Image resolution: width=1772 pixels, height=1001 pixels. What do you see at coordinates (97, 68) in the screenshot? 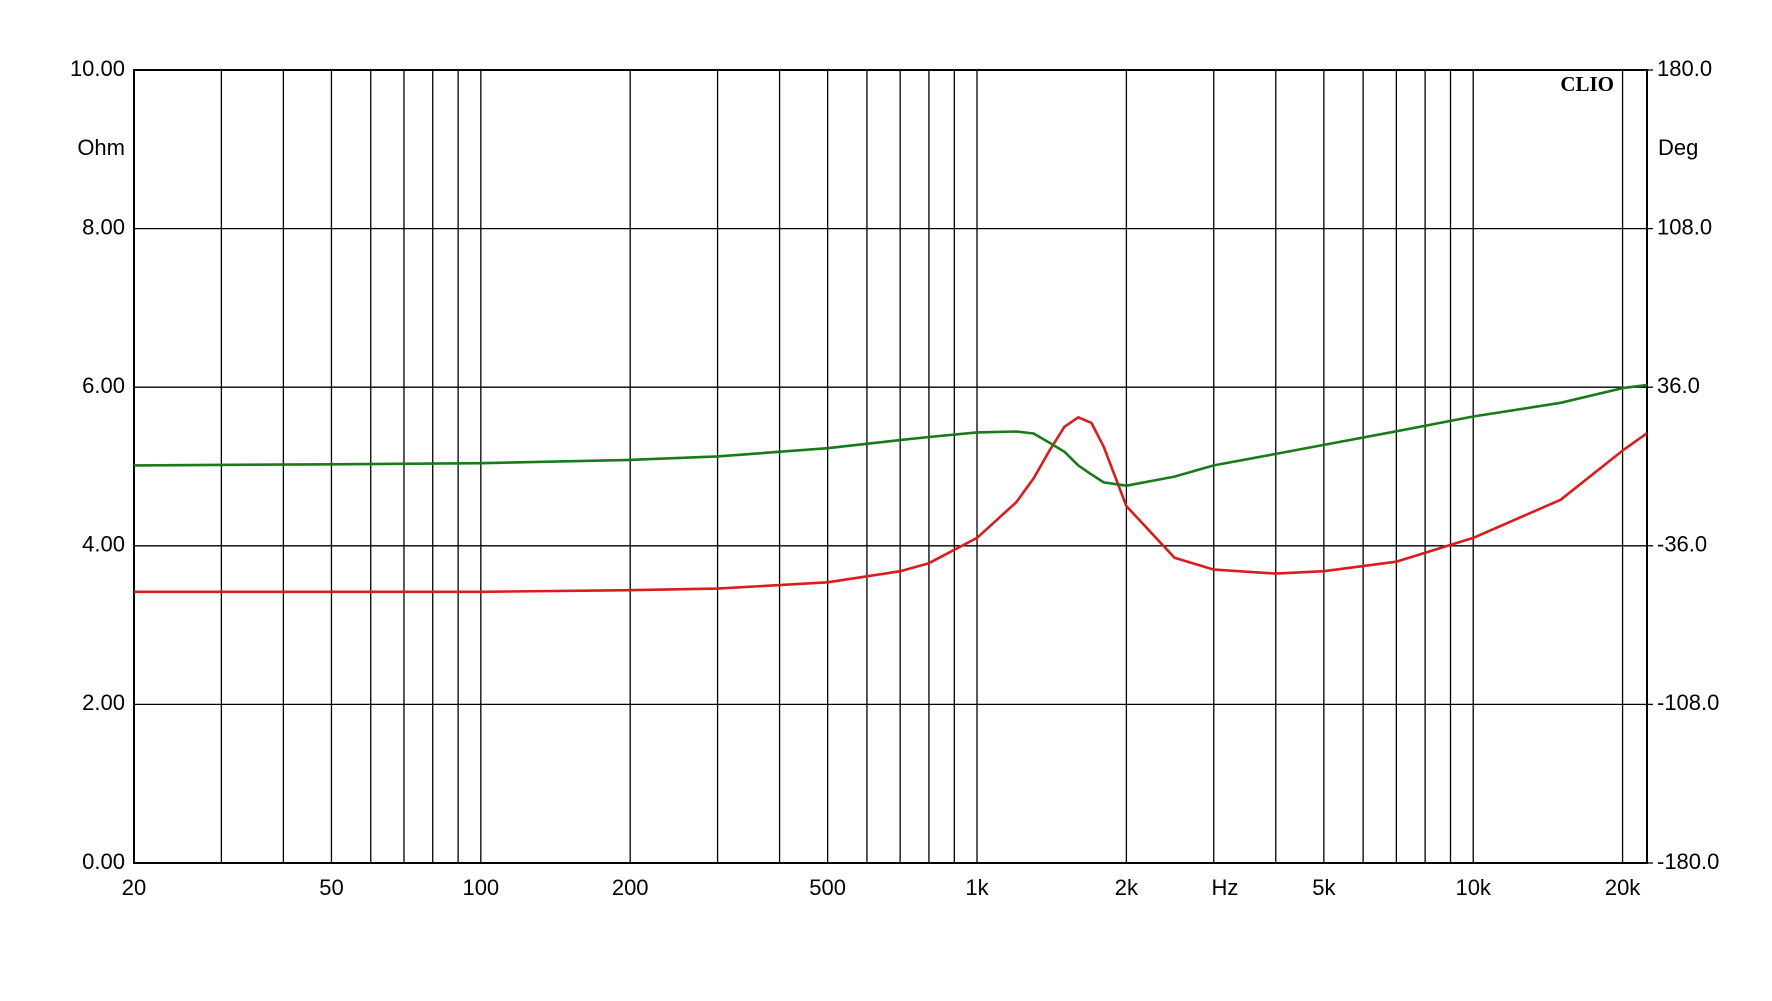
I see `y-tick-label: 10.00` at bounding box center [97, 68].